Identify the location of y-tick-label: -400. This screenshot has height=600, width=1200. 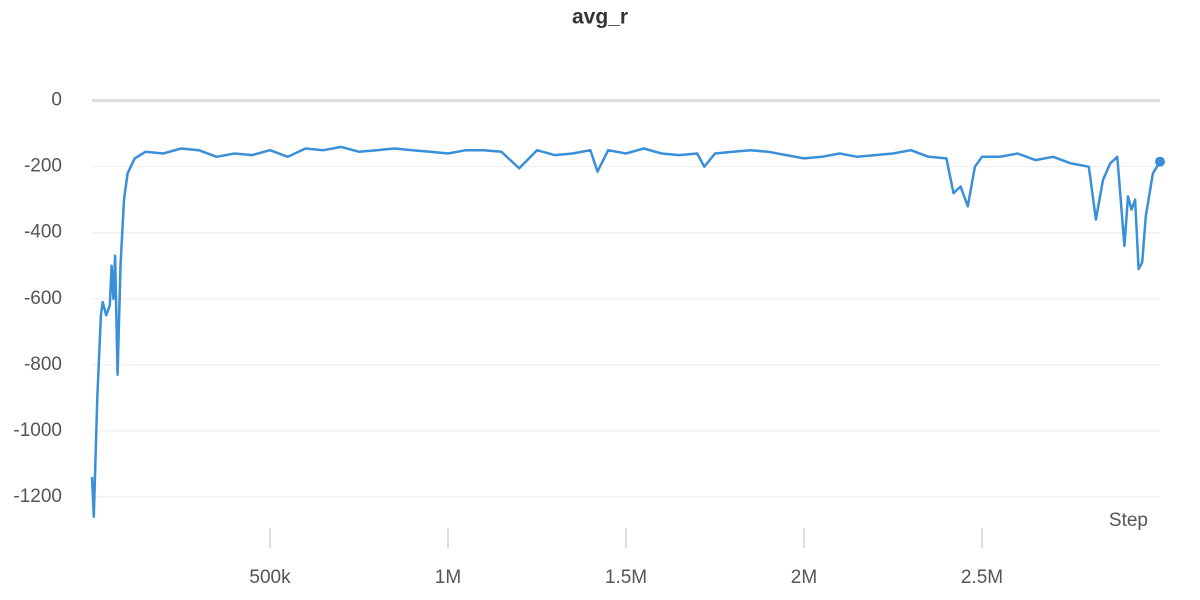
(43, 232).